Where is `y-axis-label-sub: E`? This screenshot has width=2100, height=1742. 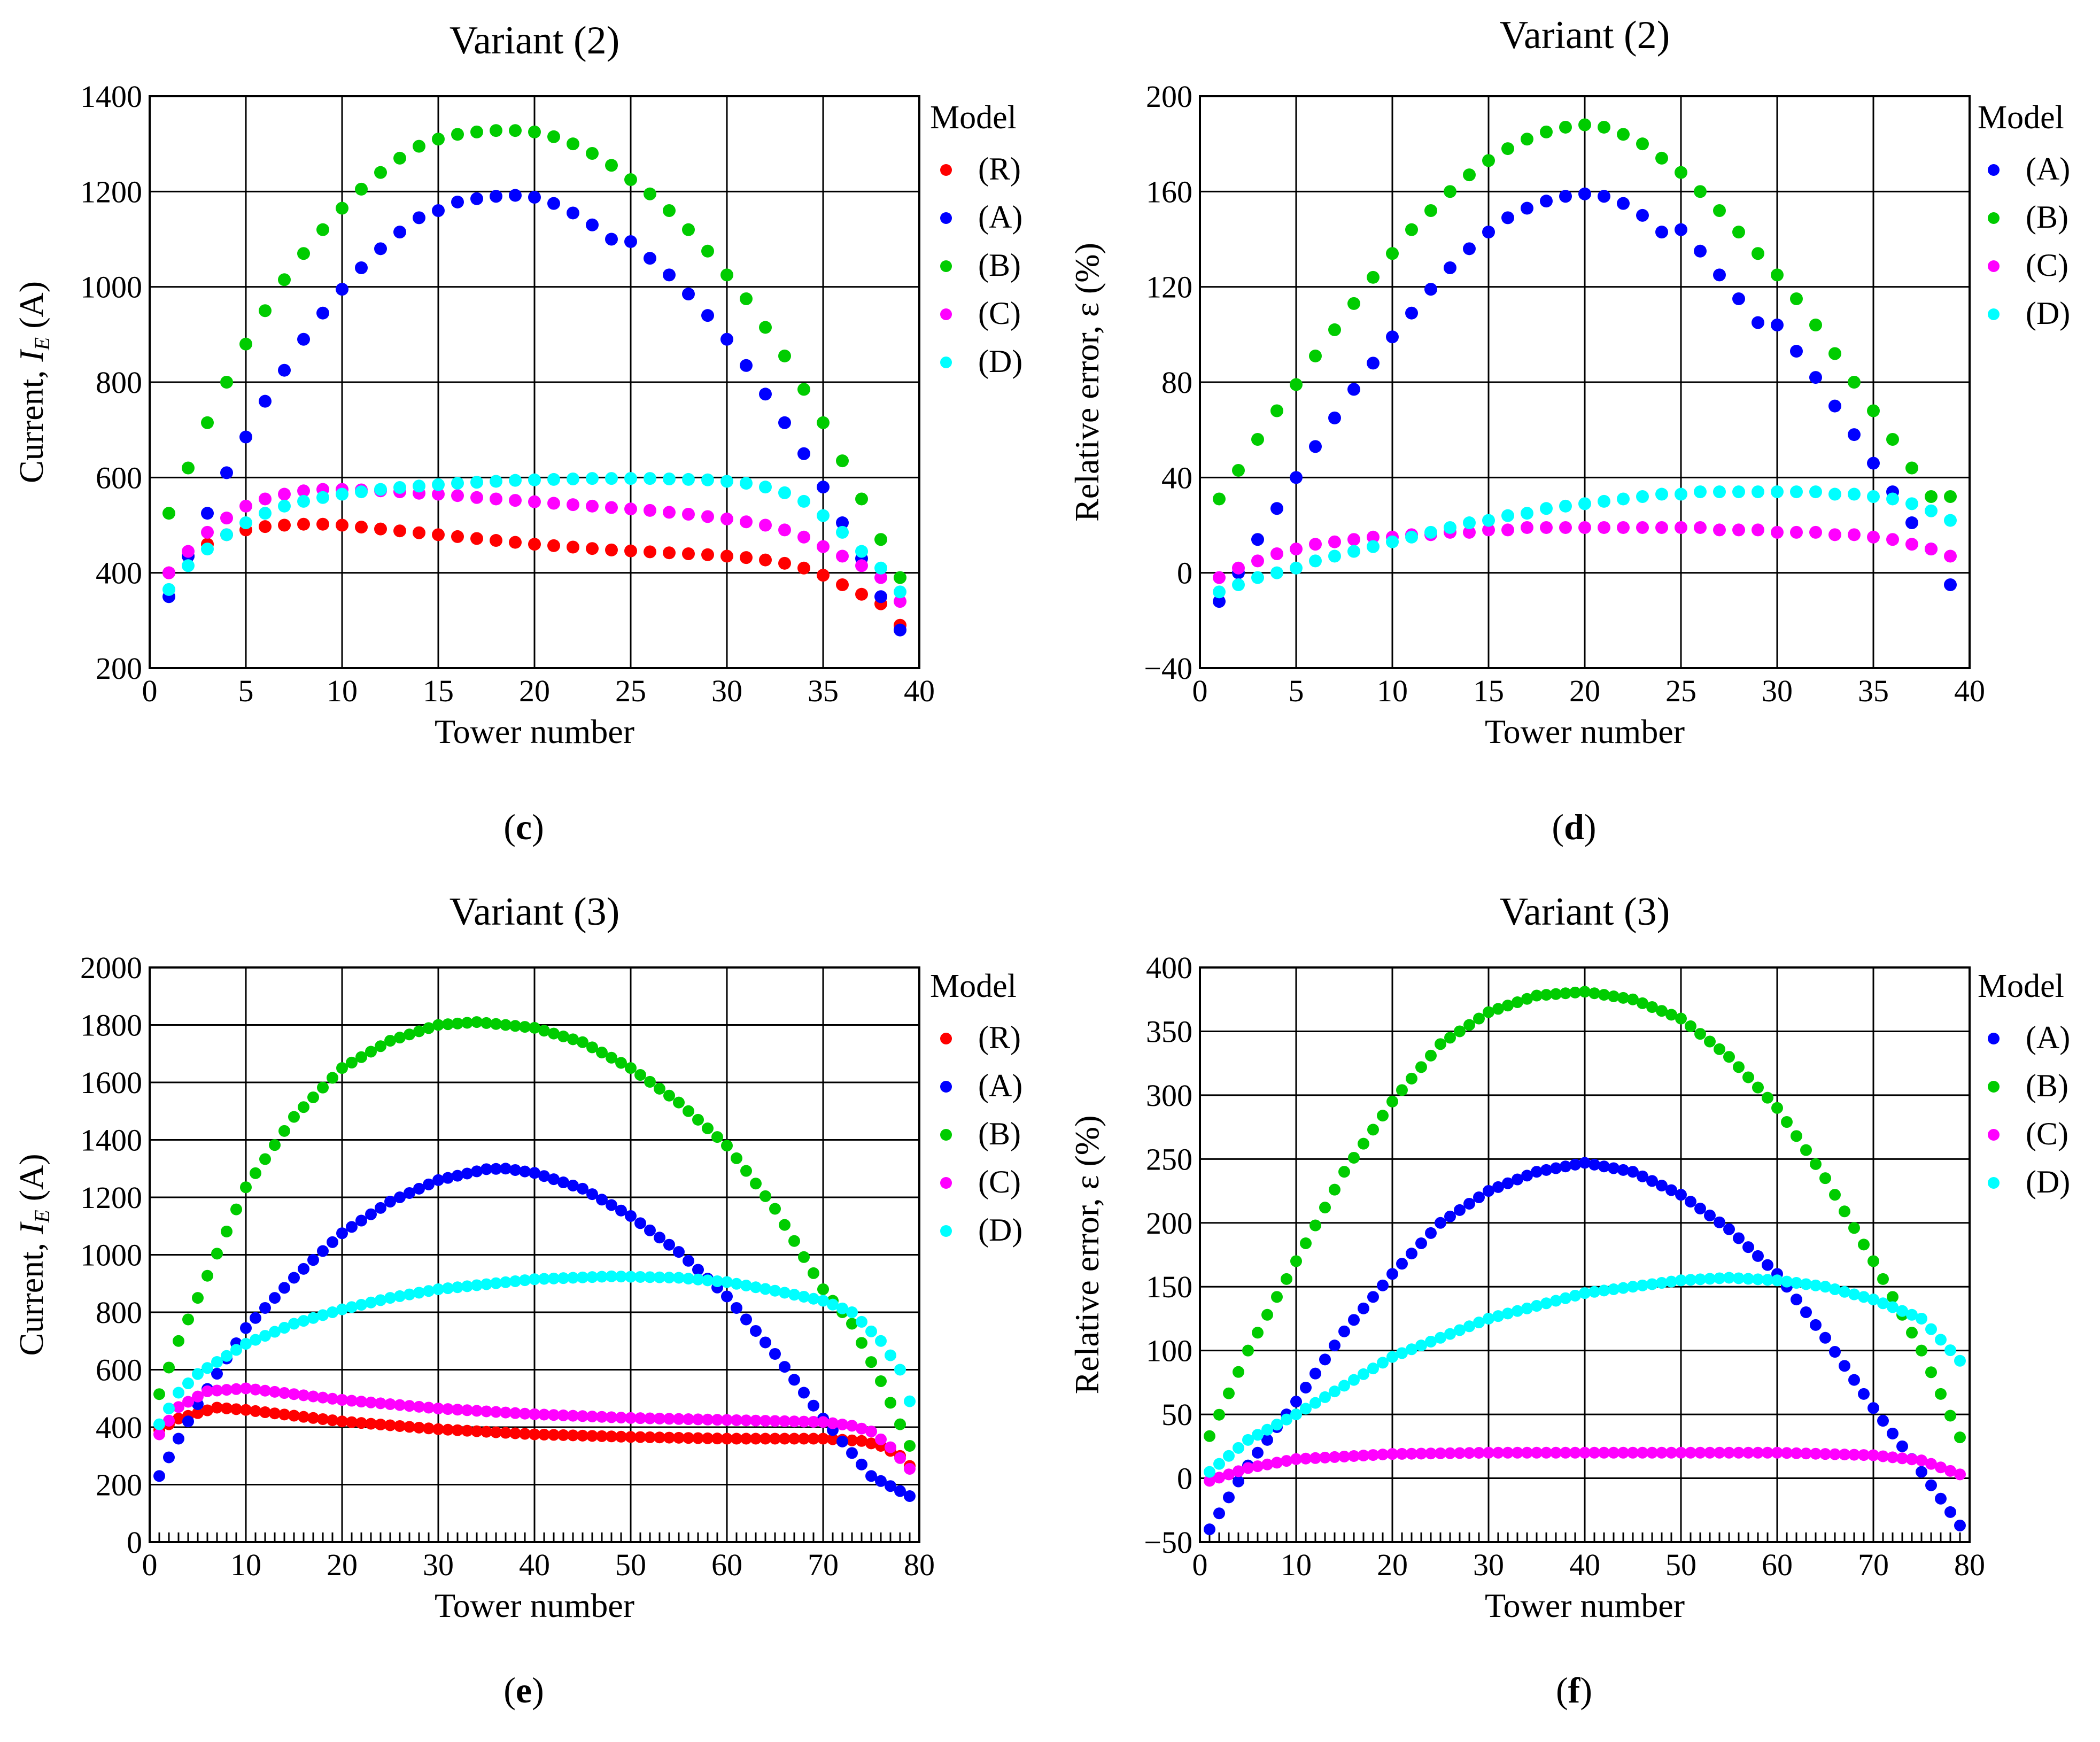
y-axis-label-sub: E is located at coordinates (42, 1216).